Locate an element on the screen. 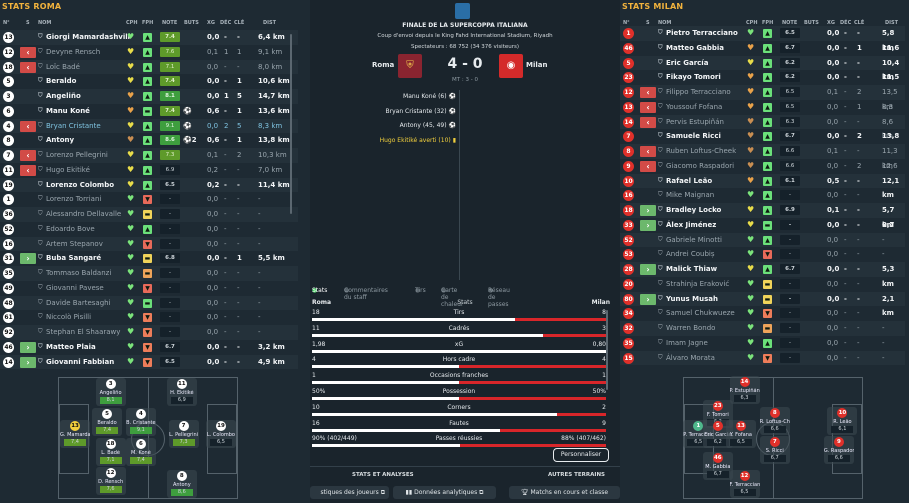 This screenshot has width=909, height=503. player-name: Edoardo Bove is located at coordinates (70, 228).